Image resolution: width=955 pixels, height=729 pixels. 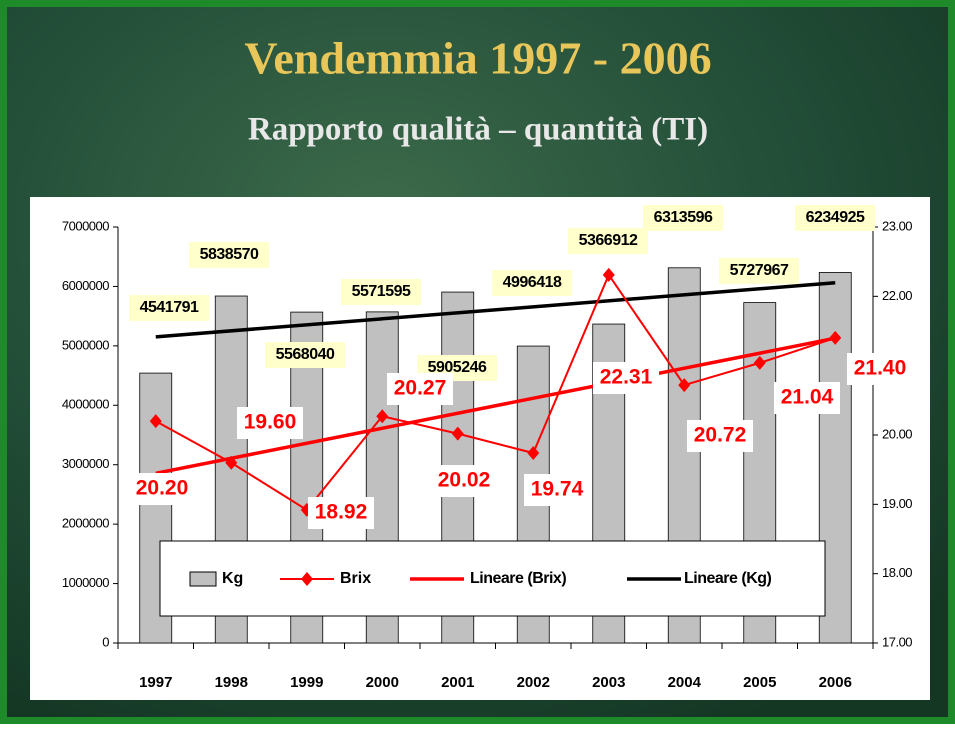 What do you see at coordinates (477, 58) in the screenshot?
I see `chart-title: Vendemmia 1997 - 2006` at bounding box center [477, 58].